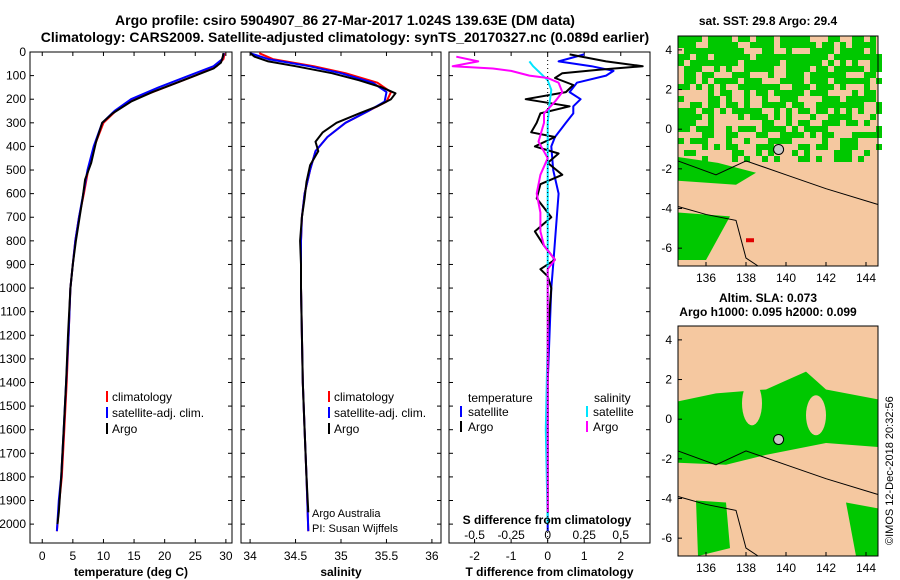 The width and height of the screenshot is (900, 580). Describe the element at coordinates (73, 556) in the screenshot. I see `x-tick-label: 5` at that location.